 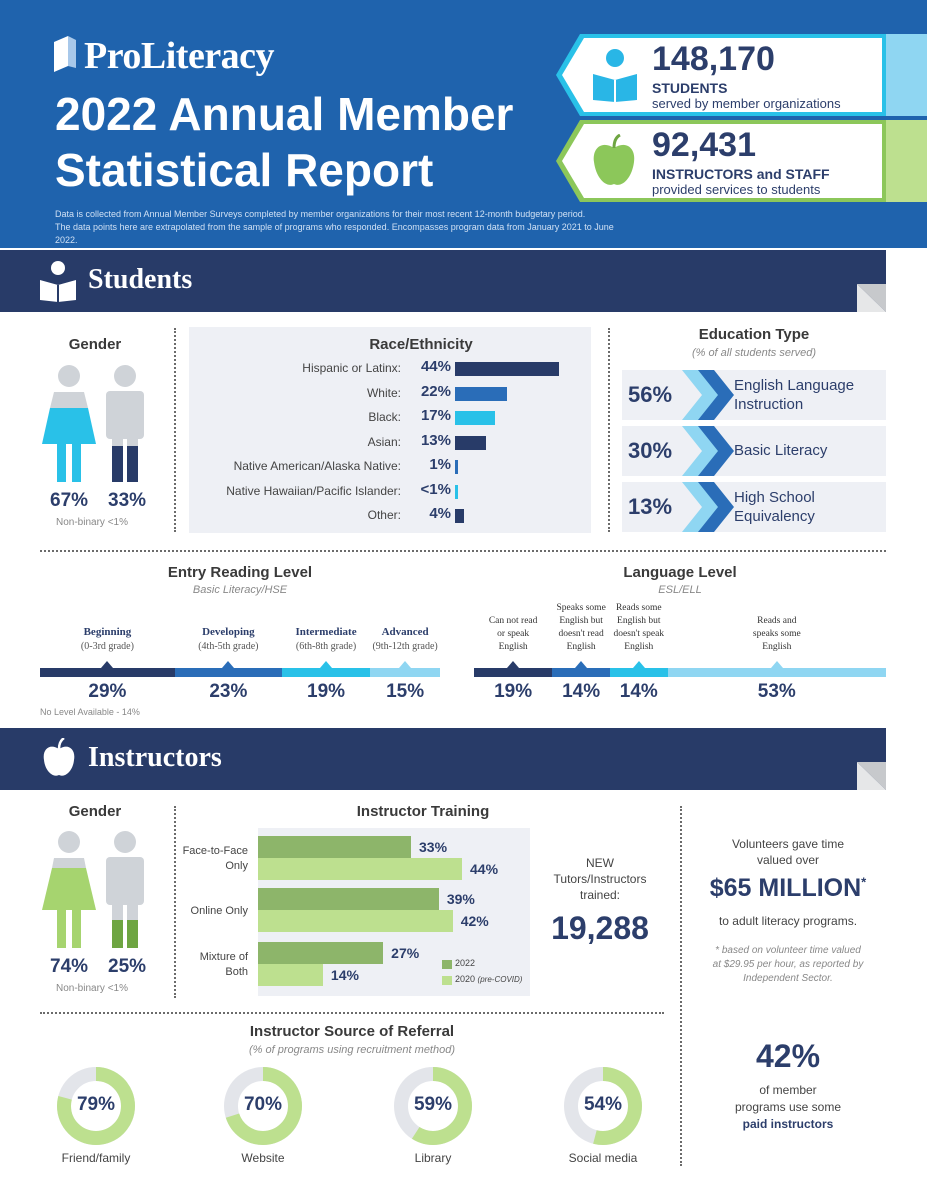 I want to click on race-row: Native American/Alaska Native: 1%, so click(x=389, y=467).